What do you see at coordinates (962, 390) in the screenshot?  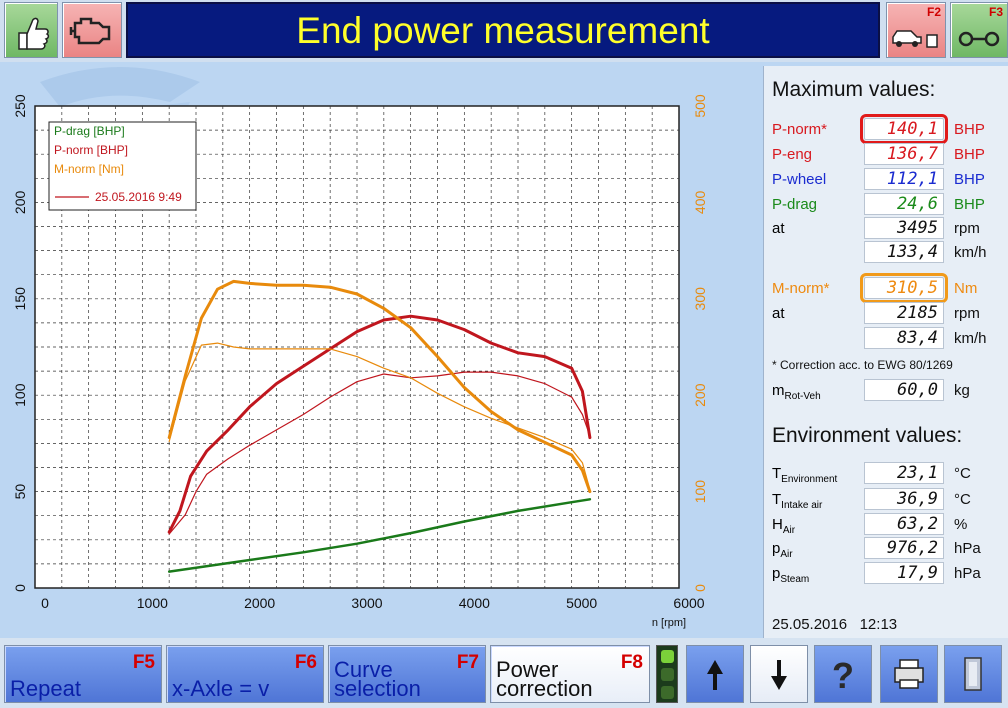 I see `mrot-unit: kg` at bounding box center [962, 390].